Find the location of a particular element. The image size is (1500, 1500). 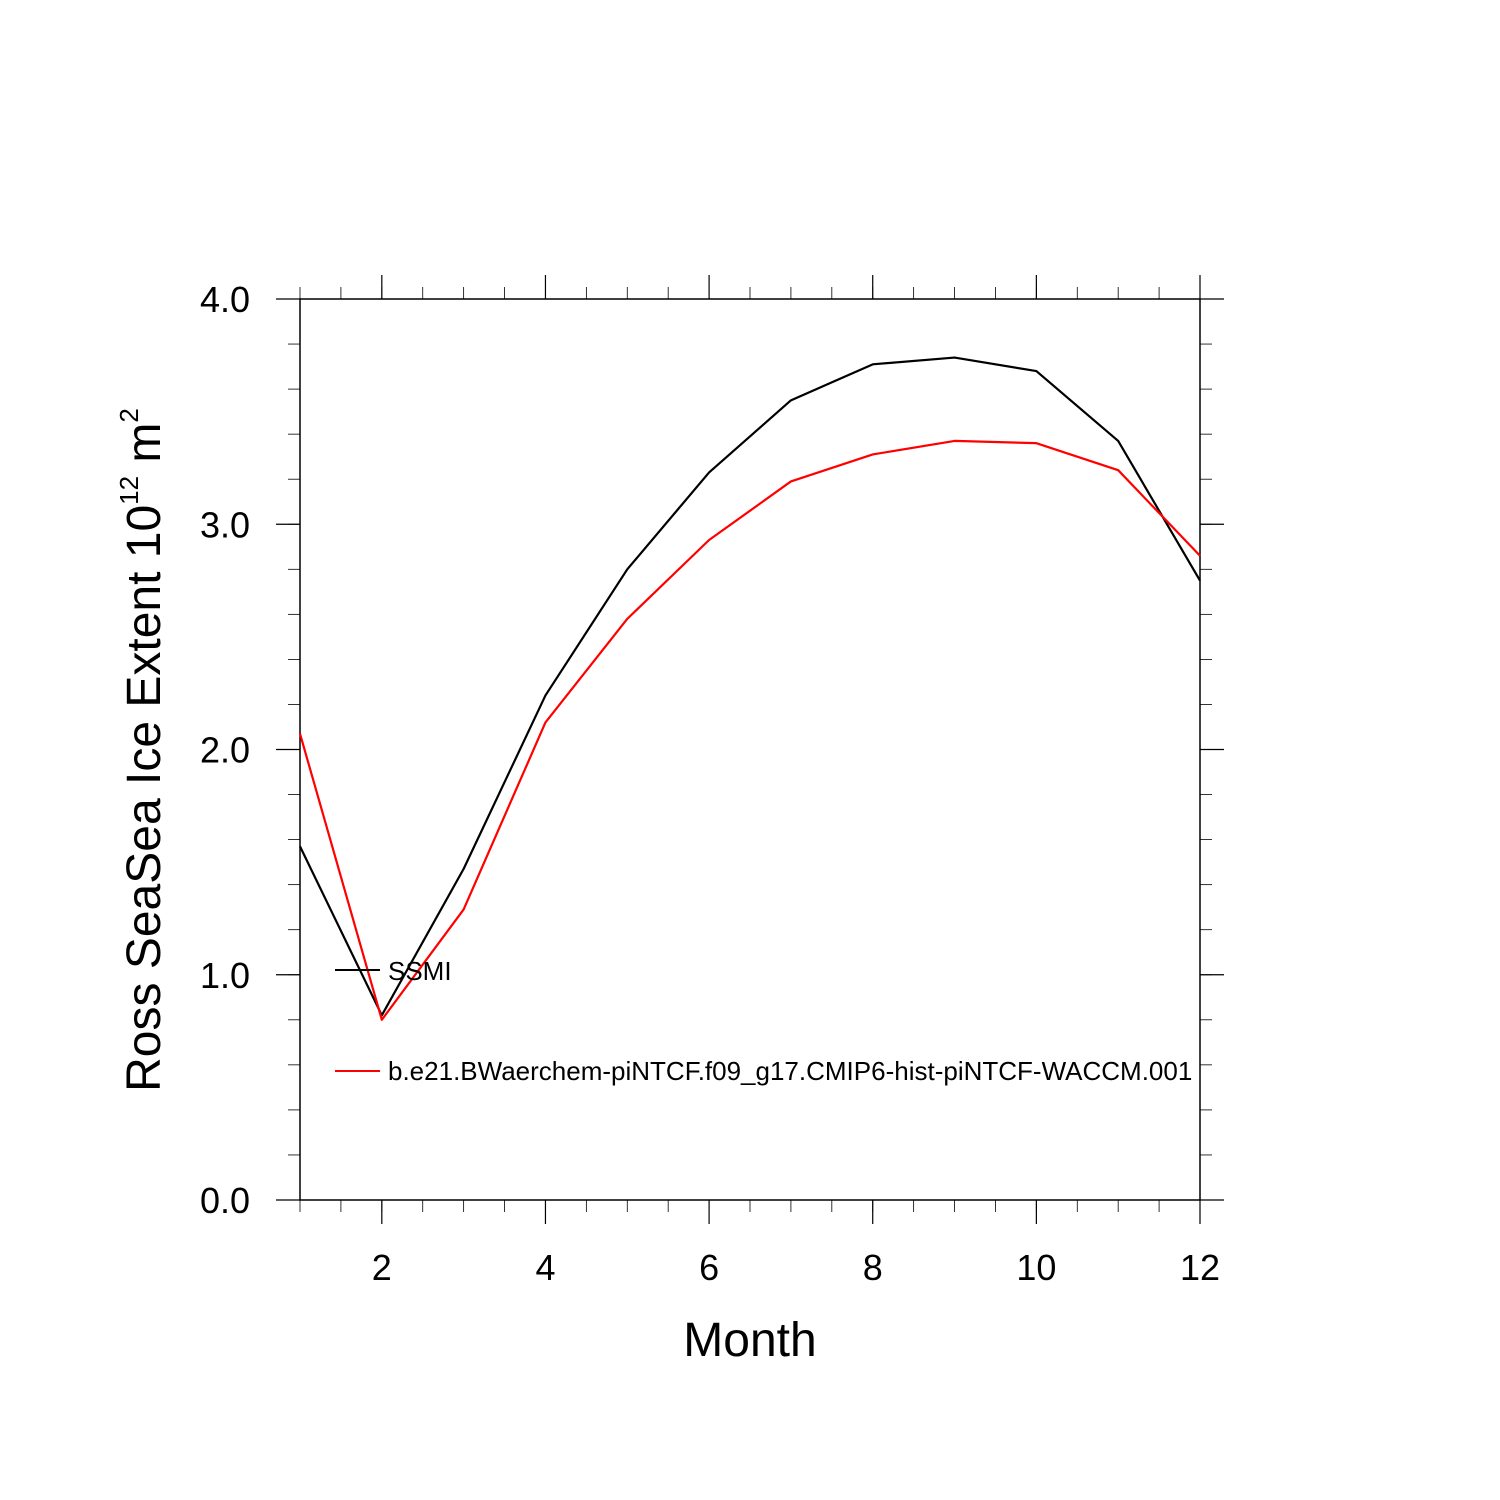

x-tick-label: 10 is located at coordinates (1036, 1267).